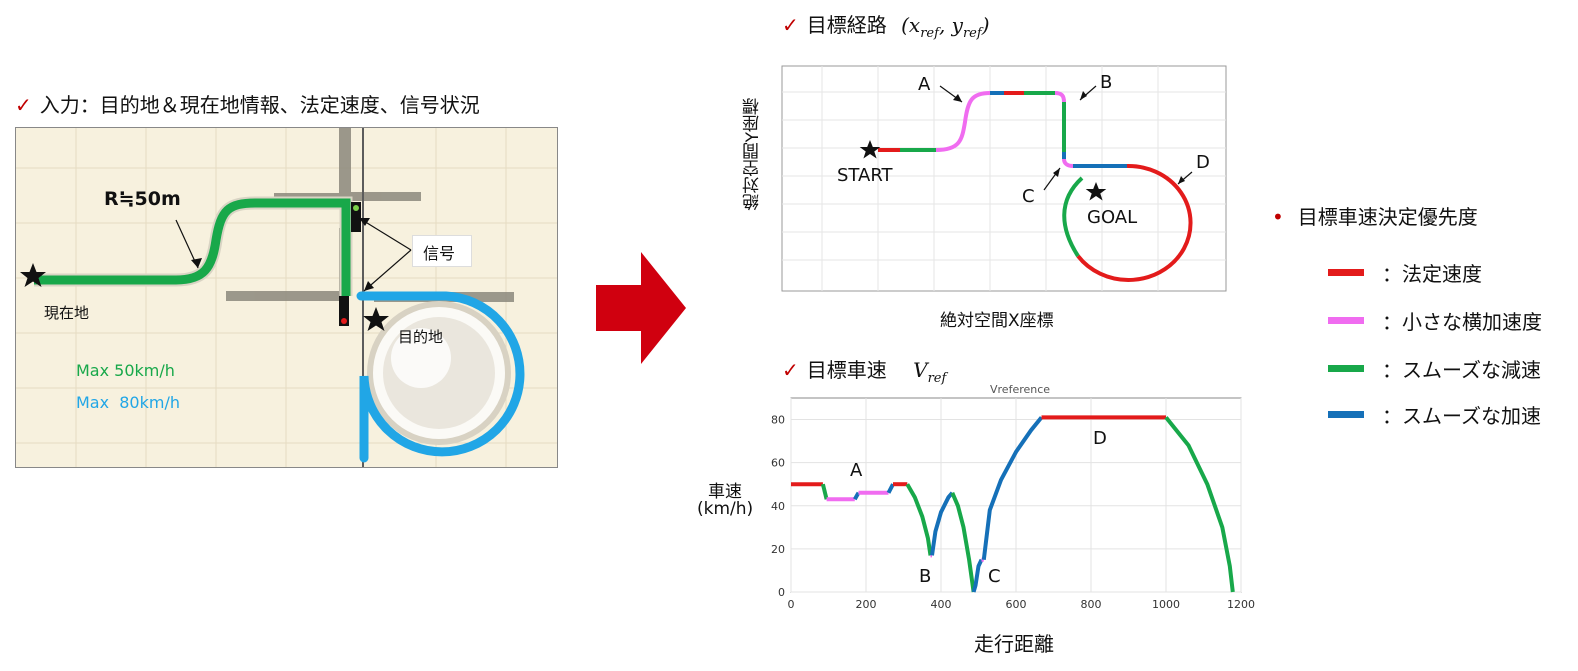  Describe the element at coordinates (1462, 322) in the screenshot. I see `legend-label: ：小さな横加速度` at that location.